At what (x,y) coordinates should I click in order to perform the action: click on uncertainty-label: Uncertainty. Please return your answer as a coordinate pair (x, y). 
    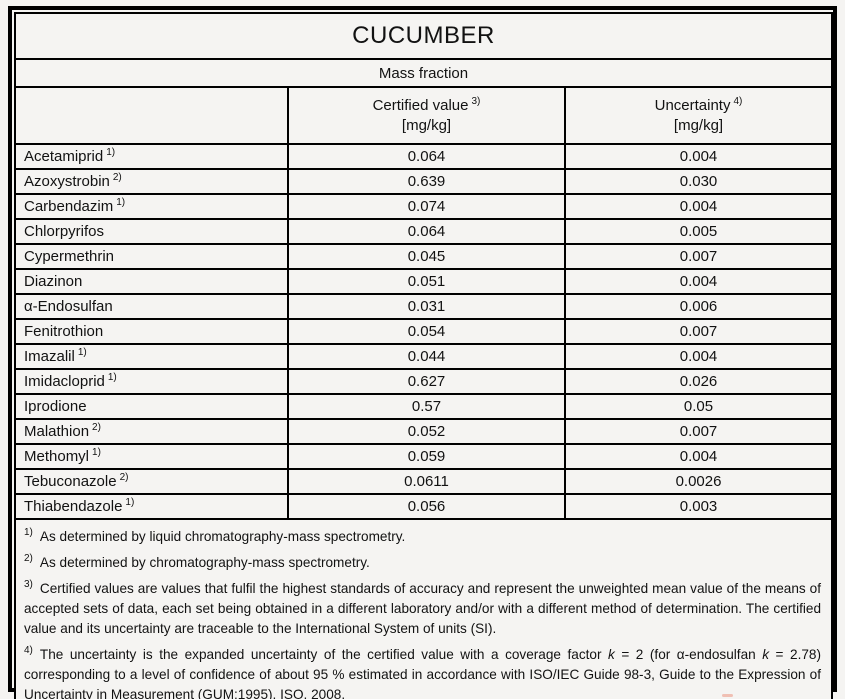
    Looking at the image, I should click on (692, 105).